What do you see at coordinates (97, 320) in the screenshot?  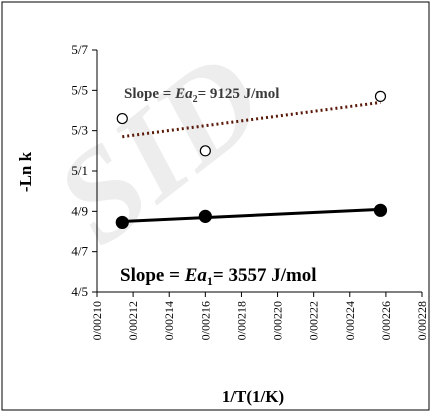 I see `x-tick-label: 0/00210` at bounding box center [97, 320].